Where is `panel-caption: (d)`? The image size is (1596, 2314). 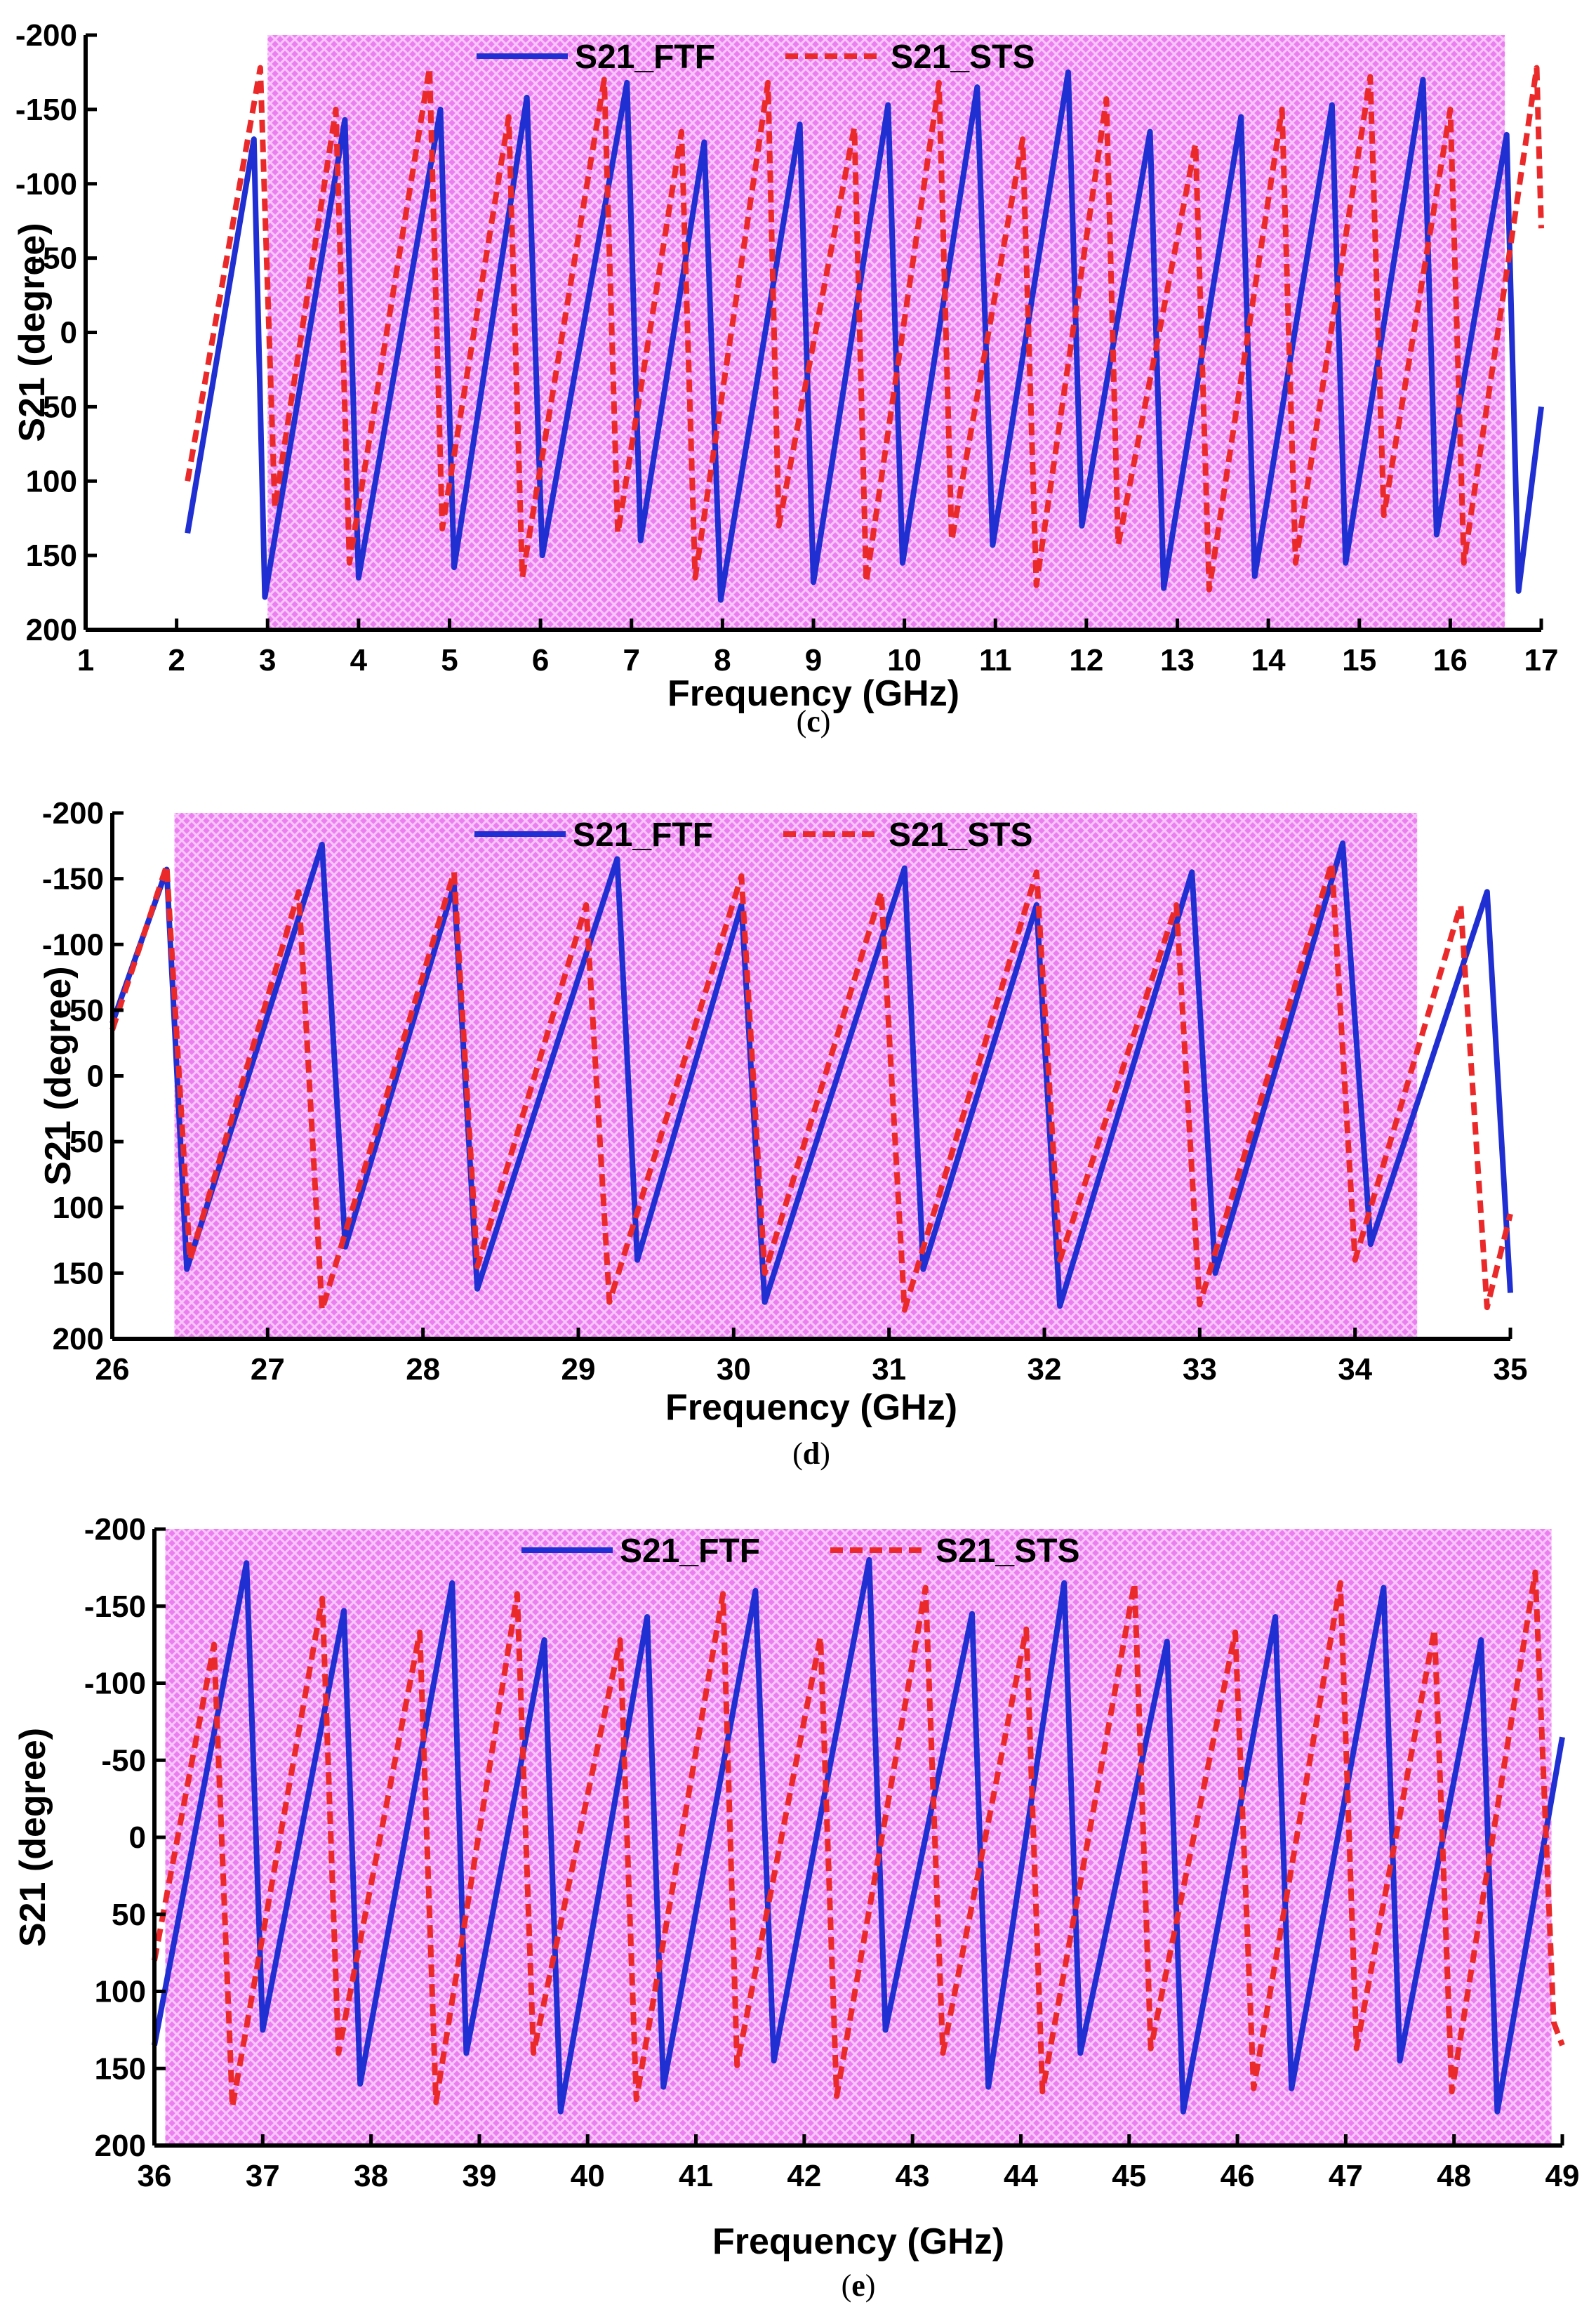 panel-caption: (d) is located at coordinates (811, 1453).